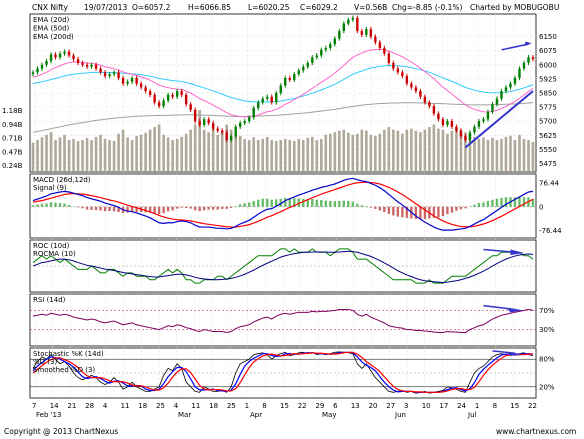  Describe the element at coordinates (499, 119) in the screenshot. I see `trend-line` at that location.